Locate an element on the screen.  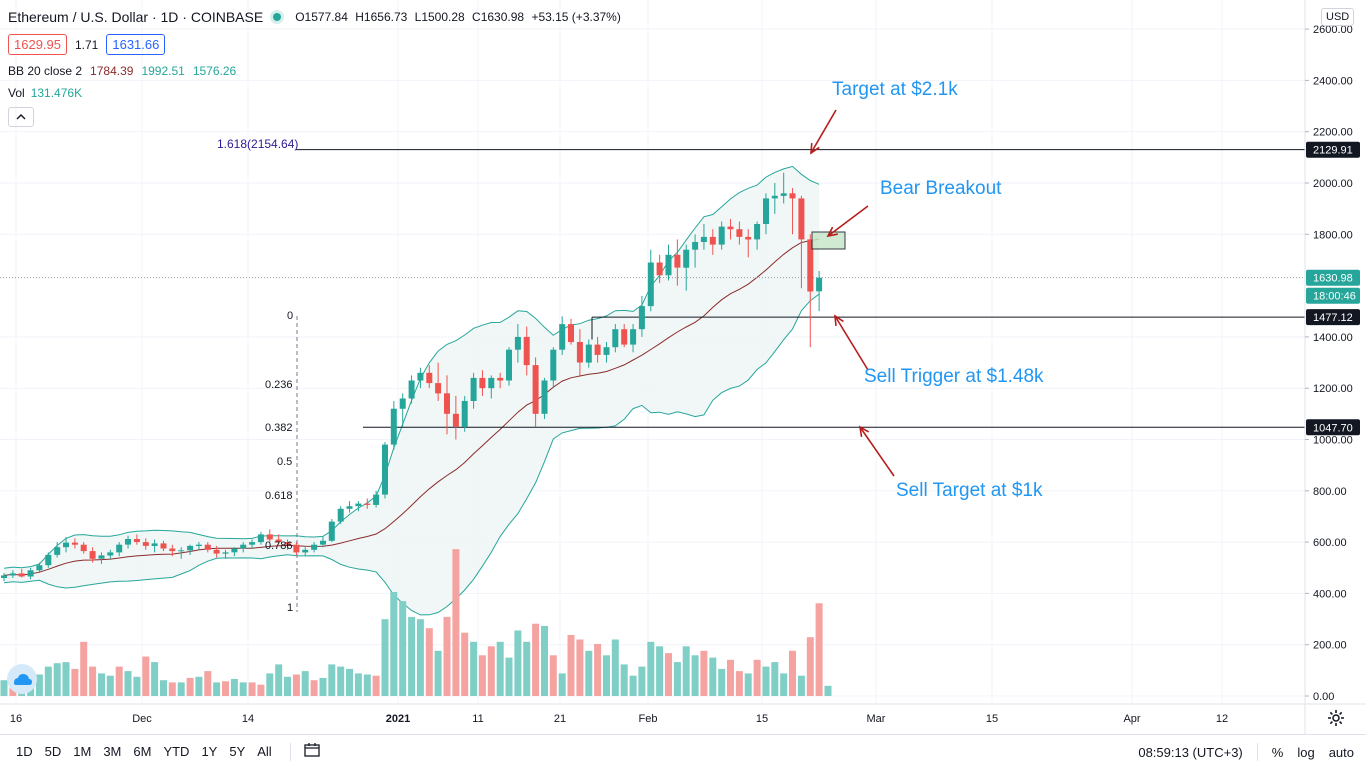
level-label-1477: 1477.12 is located at coordinates (1333, 318).